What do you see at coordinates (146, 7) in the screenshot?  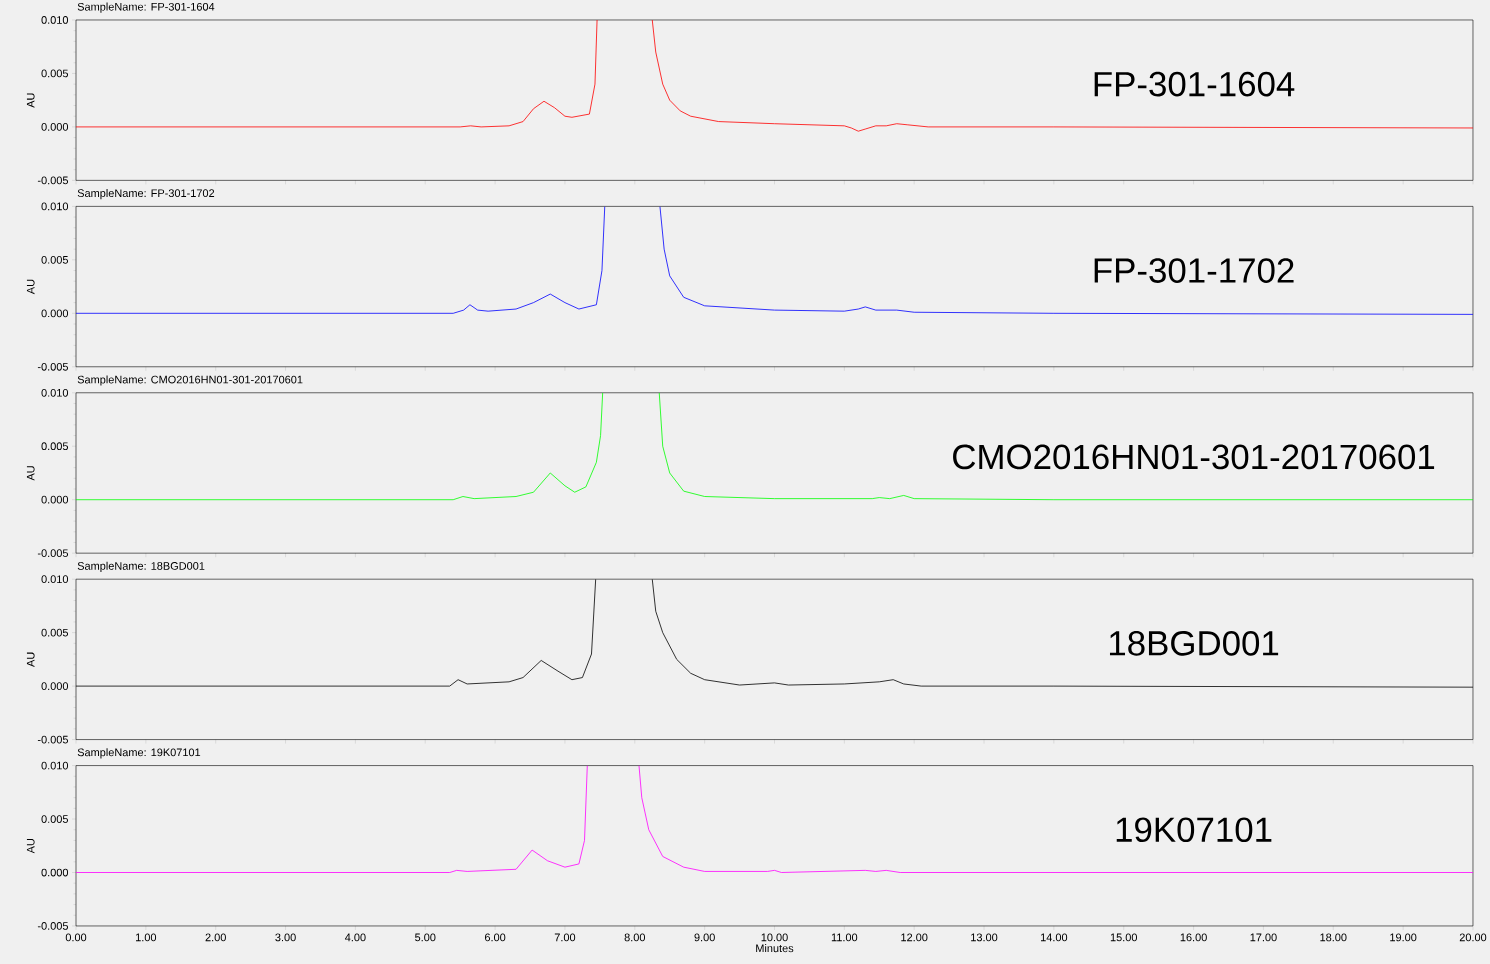 I see `chart-title: SampleName: FP-301-1604` at bounding box center [146, 7].